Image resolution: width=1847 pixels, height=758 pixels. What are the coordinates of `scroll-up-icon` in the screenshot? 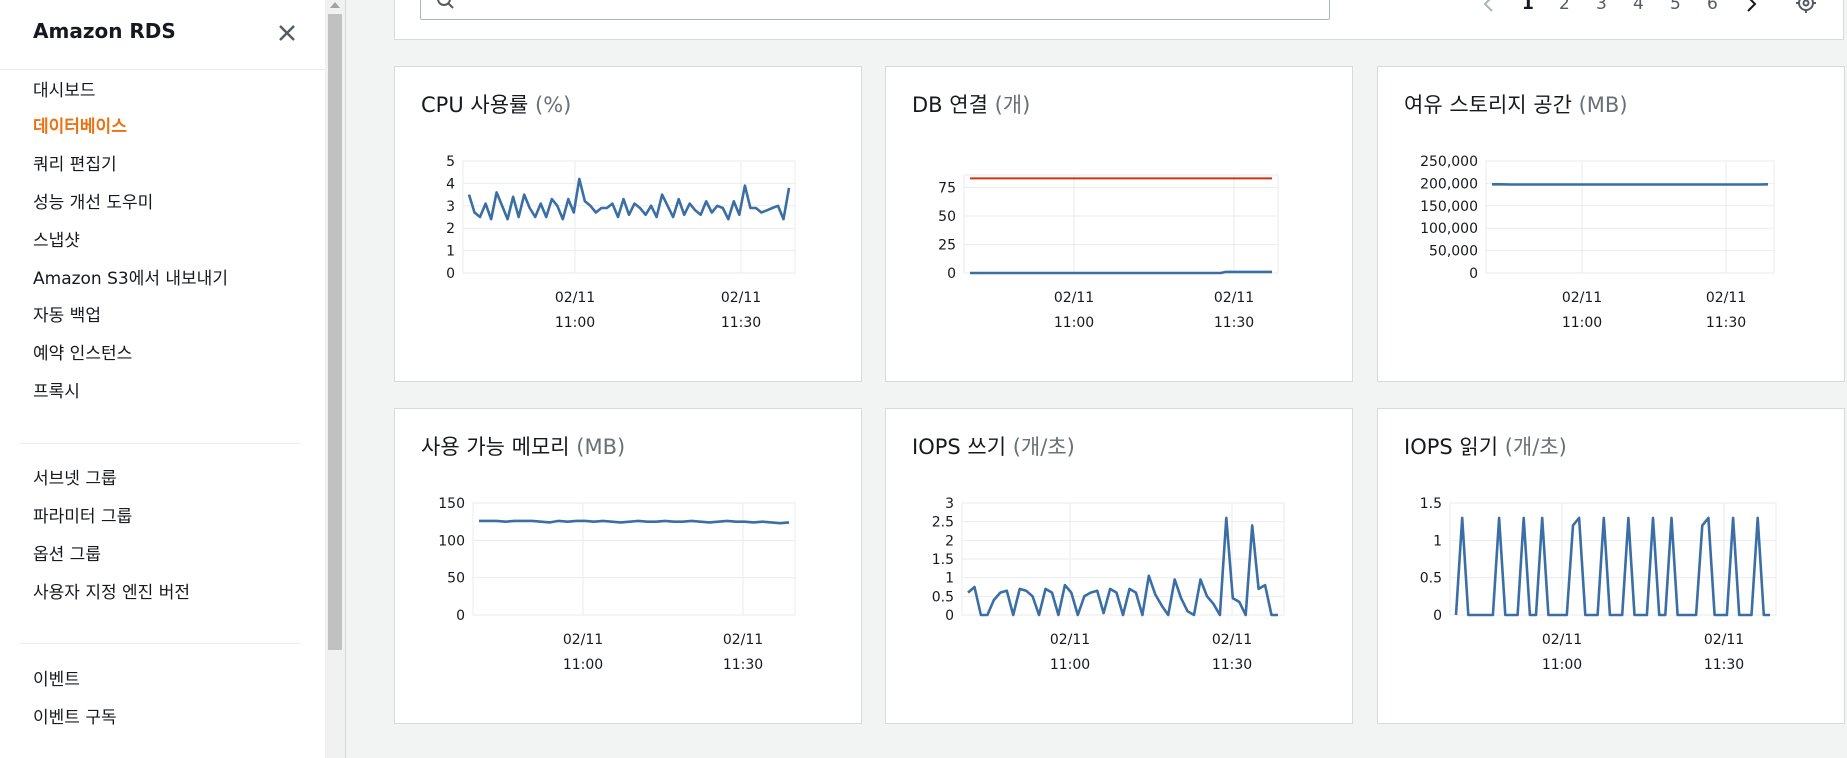 It's located at (335, 5).